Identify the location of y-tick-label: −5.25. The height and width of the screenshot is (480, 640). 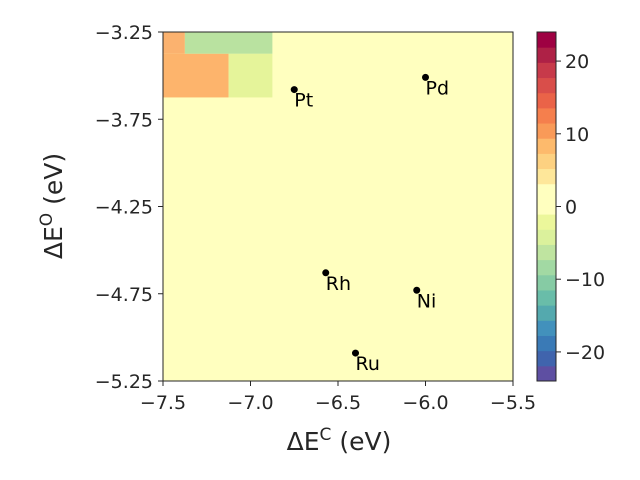
(124, 382).